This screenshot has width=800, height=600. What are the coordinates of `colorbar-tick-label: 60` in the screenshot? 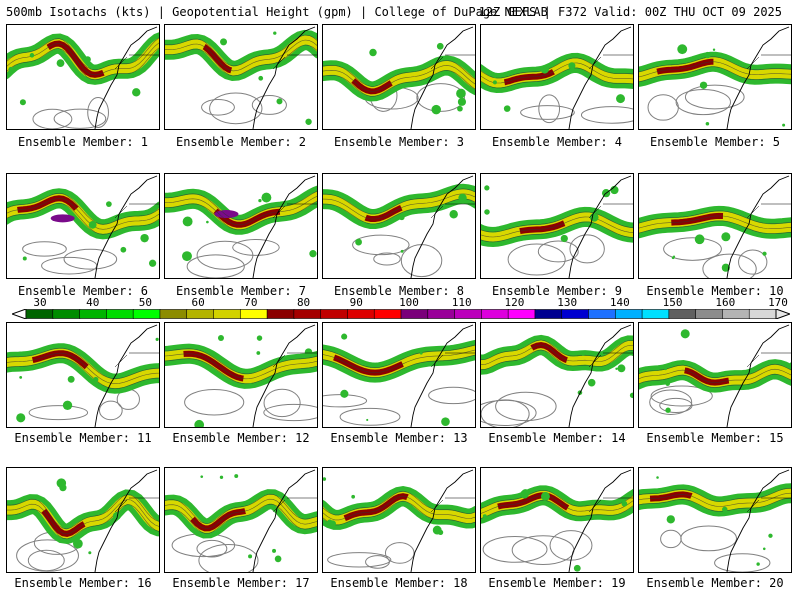 It's located at (198, 302).